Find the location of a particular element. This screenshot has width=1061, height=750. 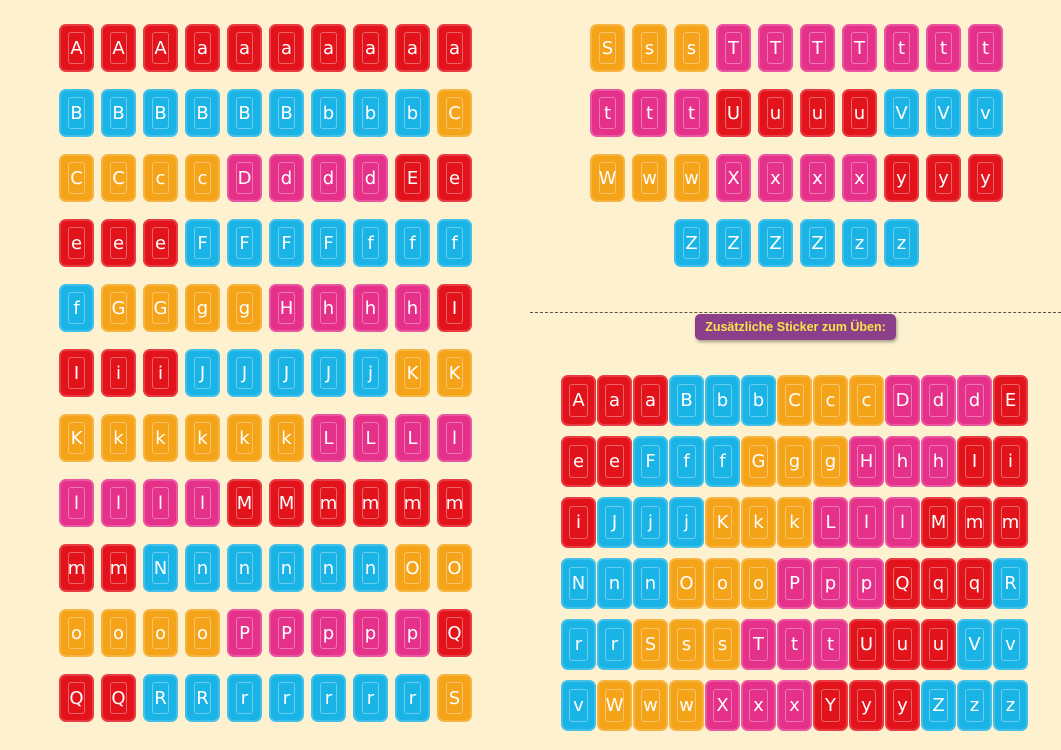

letter-sticker: D is located at coordinates (244, 178).